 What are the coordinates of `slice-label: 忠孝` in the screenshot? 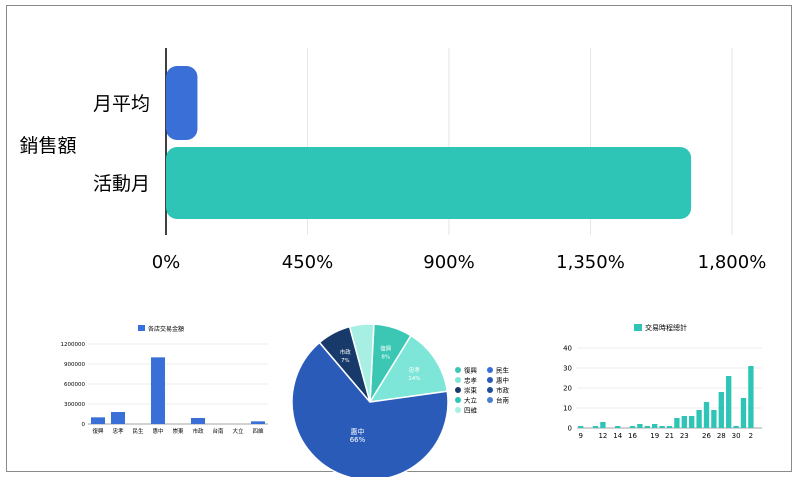 It's located at (415, 370).